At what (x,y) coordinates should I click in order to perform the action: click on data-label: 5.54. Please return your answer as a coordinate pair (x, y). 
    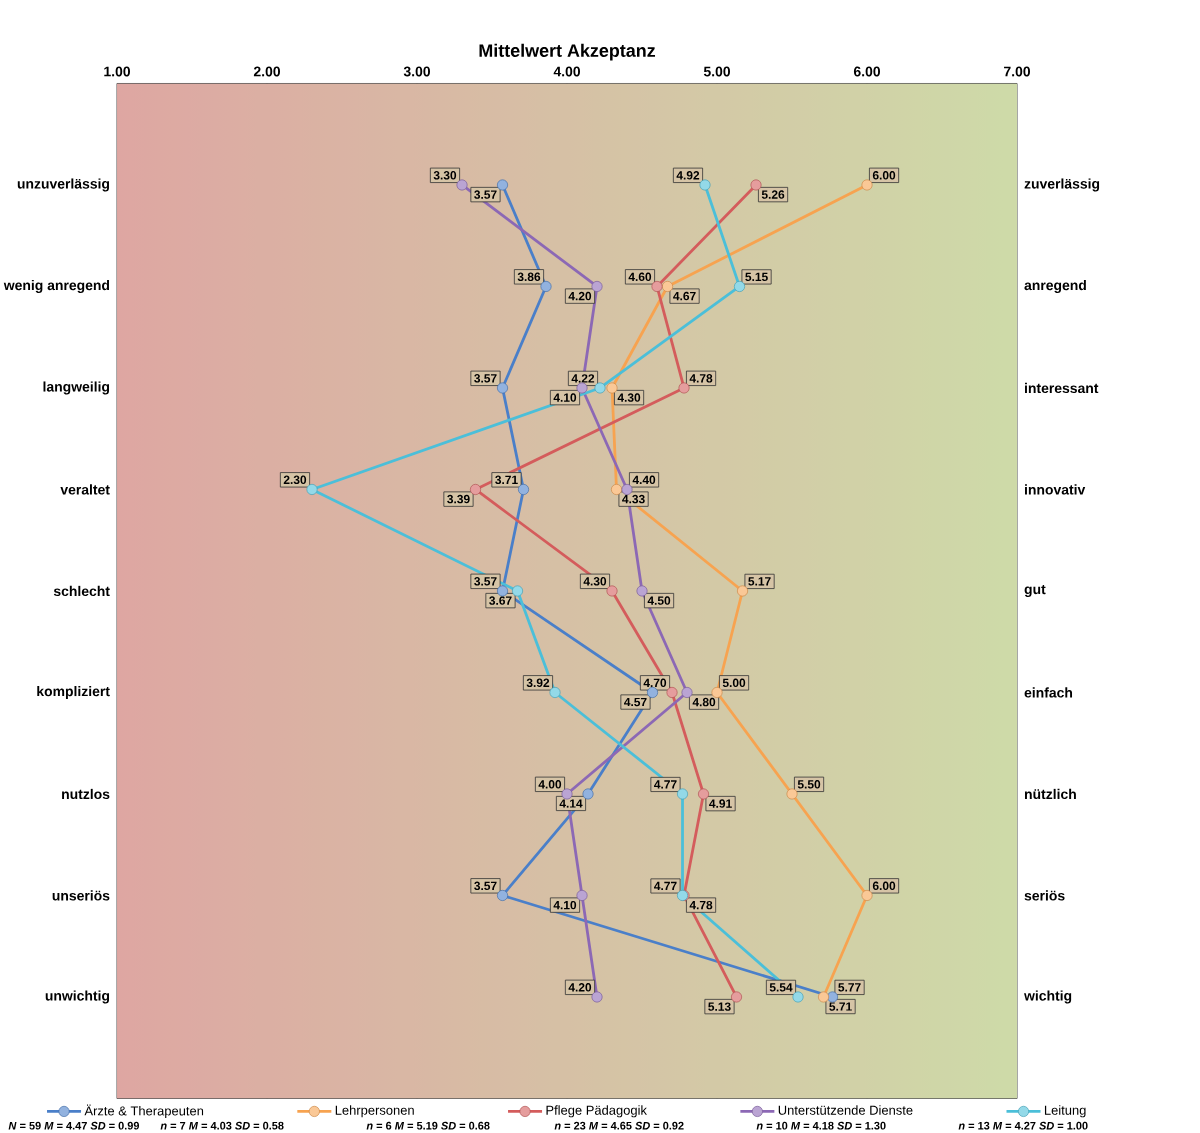
    Looking at the image, I should click on (781, 987).